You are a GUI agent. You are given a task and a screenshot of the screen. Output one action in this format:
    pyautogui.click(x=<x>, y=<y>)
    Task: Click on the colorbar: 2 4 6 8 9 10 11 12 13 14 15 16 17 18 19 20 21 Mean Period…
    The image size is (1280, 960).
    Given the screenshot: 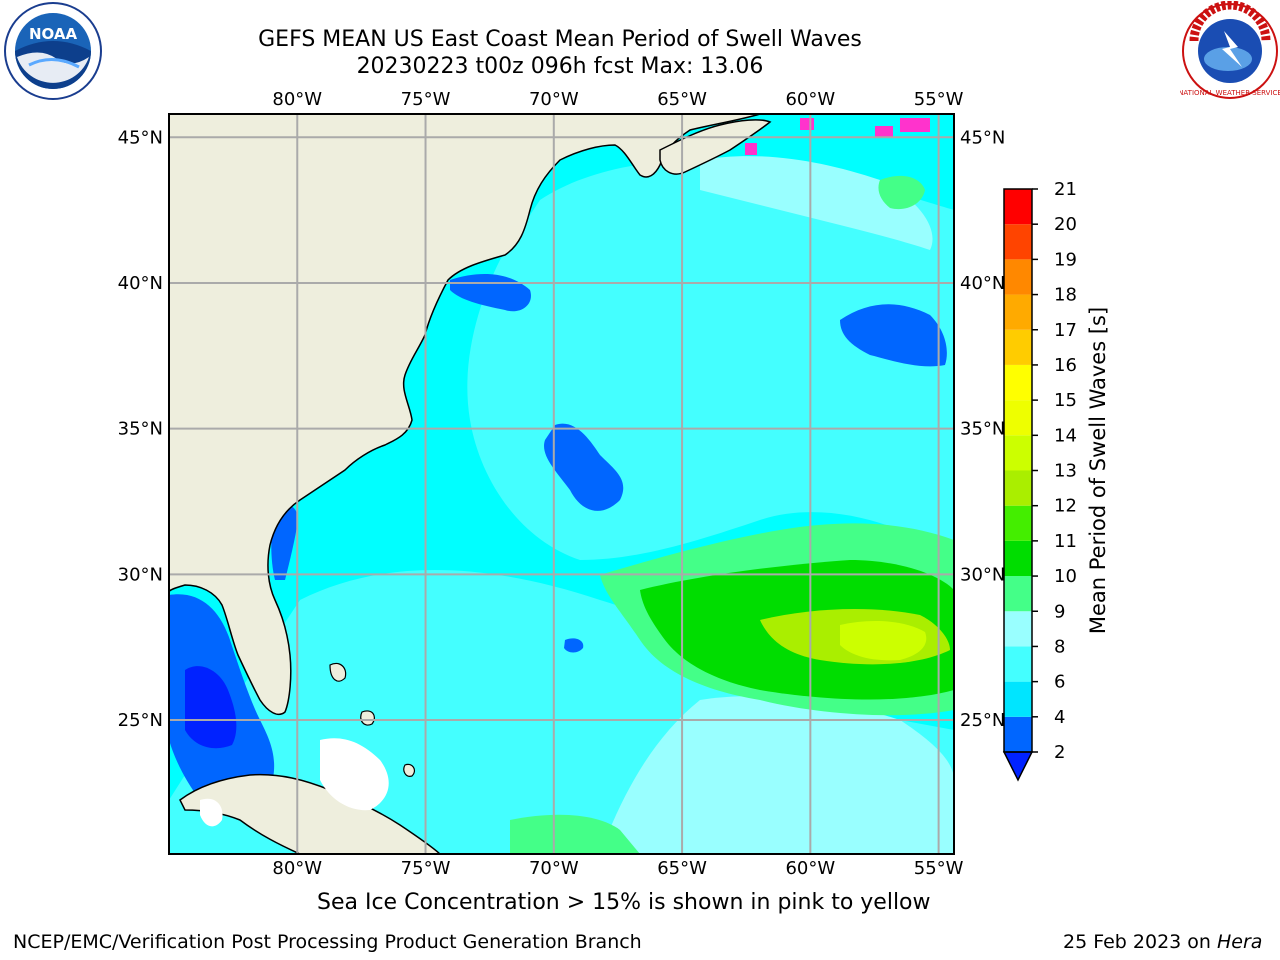 What is the action you would take?
    pyautogui.click(x=1056, y=480)
    